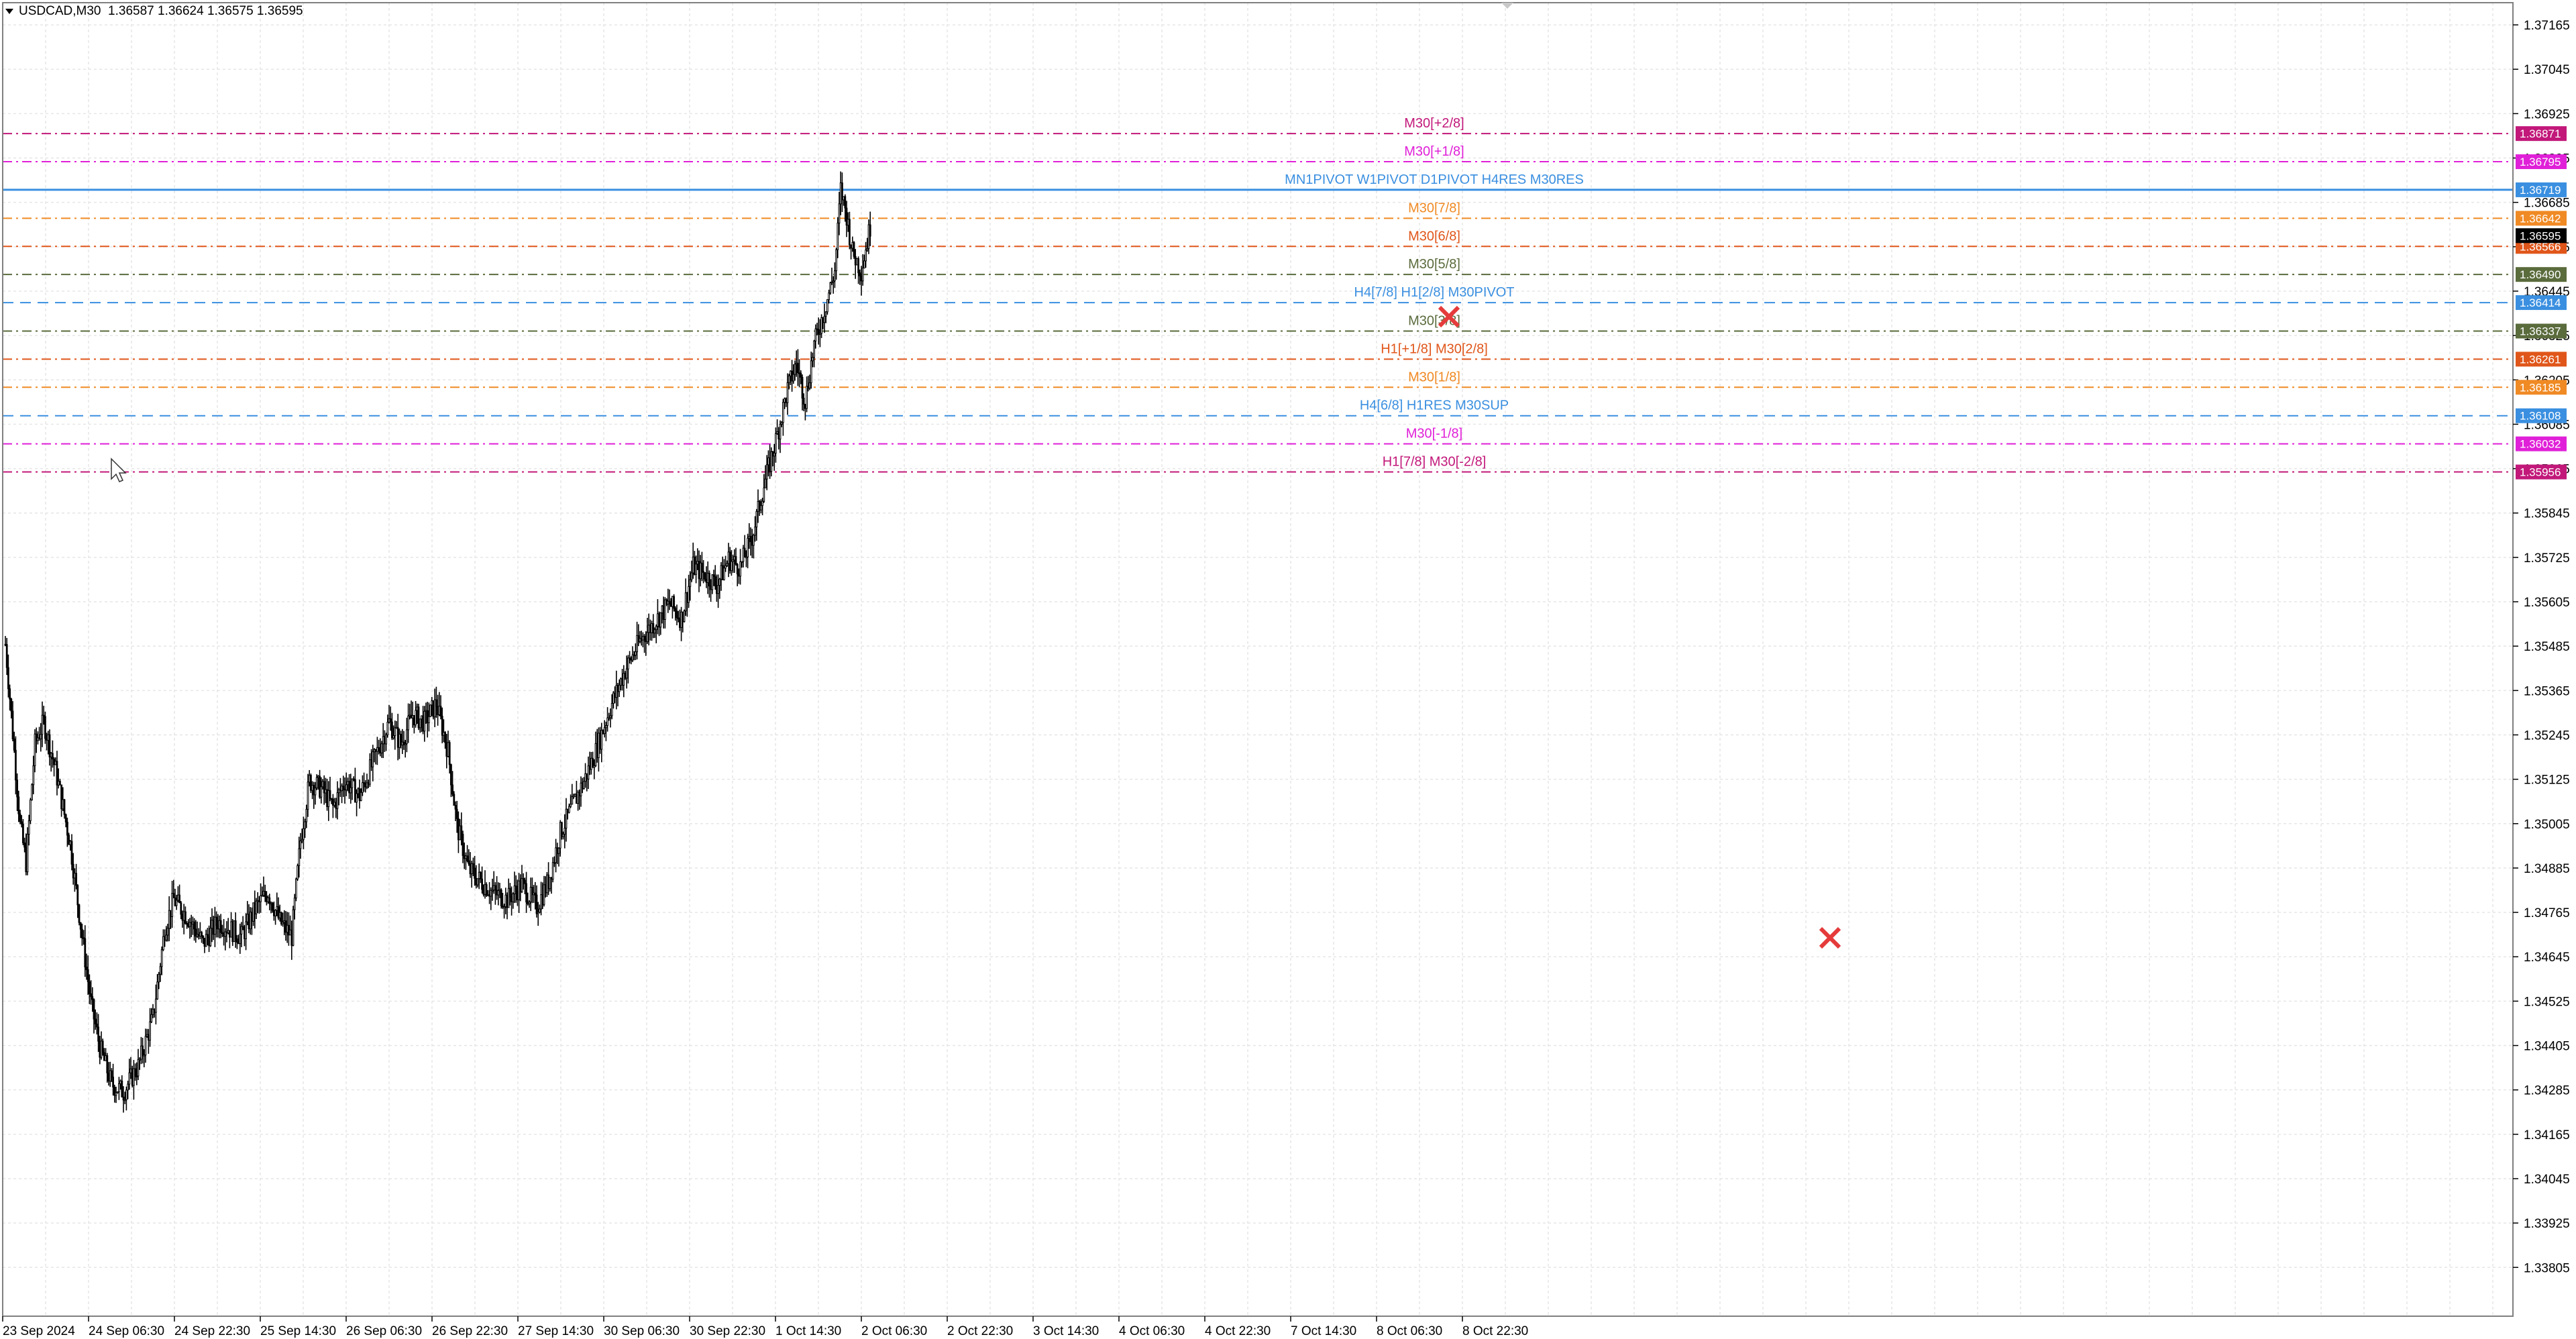 The height and width of the screenshot is (1339, 2576). I want to click on x-tick-label: 30 Sep 22:30, so click(727, 1331).